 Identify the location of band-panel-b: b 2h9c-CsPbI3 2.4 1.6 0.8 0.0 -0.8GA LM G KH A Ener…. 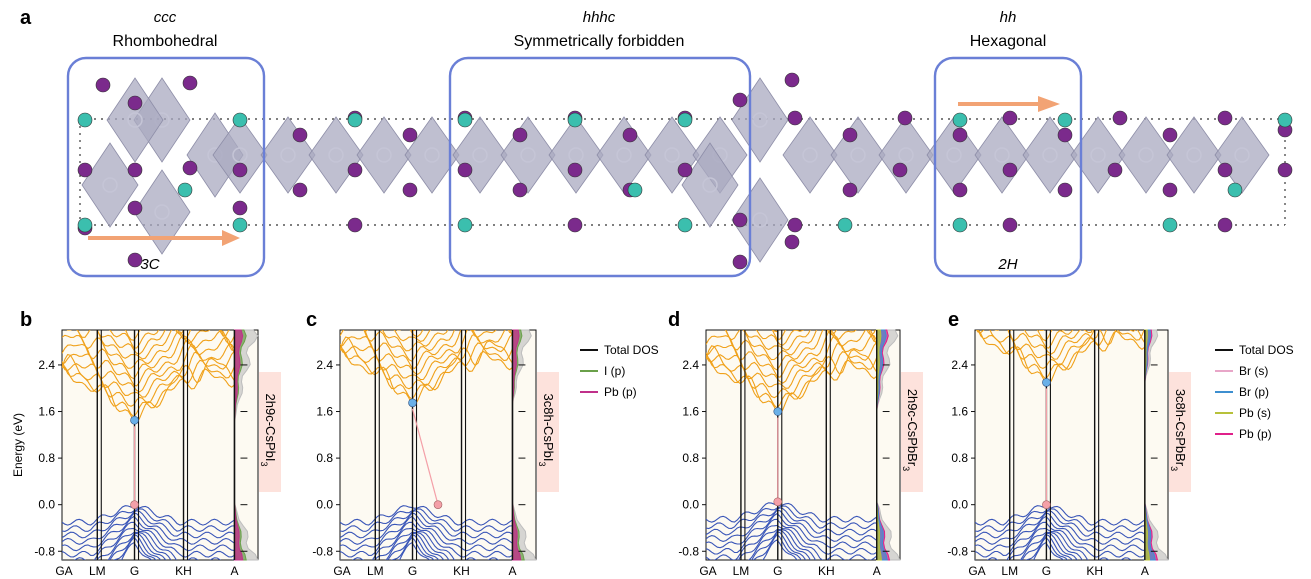
(146, 443).